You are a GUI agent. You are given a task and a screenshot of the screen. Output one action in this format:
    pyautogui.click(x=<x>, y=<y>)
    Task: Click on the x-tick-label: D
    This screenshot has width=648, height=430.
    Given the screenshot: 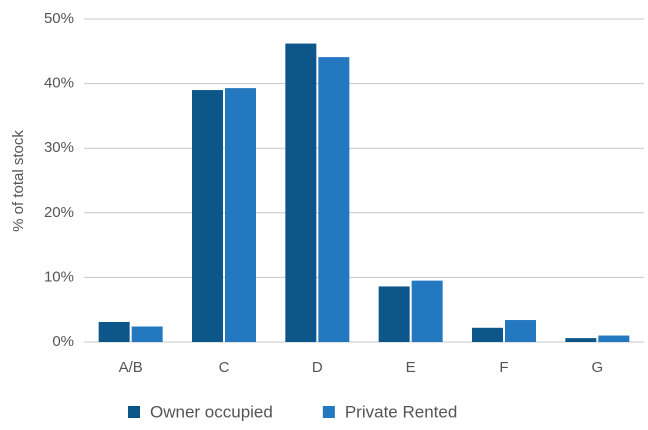 What is the action you would take?
    pyautogui.click(x=317, y=367)
    